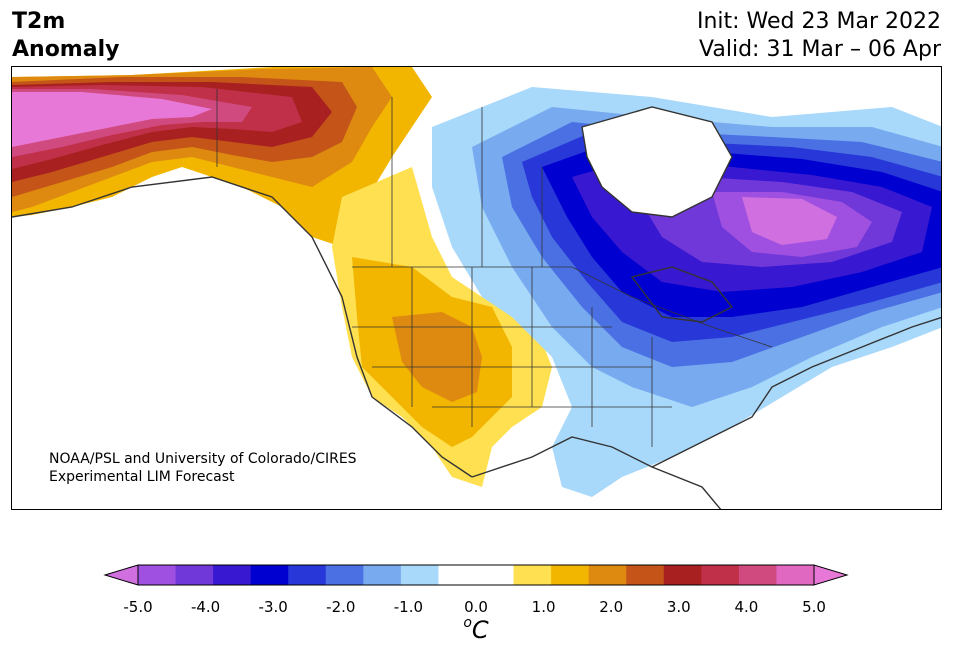  Describe the element at coordinates (611, 607) in the screenshot. I see `colorbar-tick-label: 2.0` at that location.